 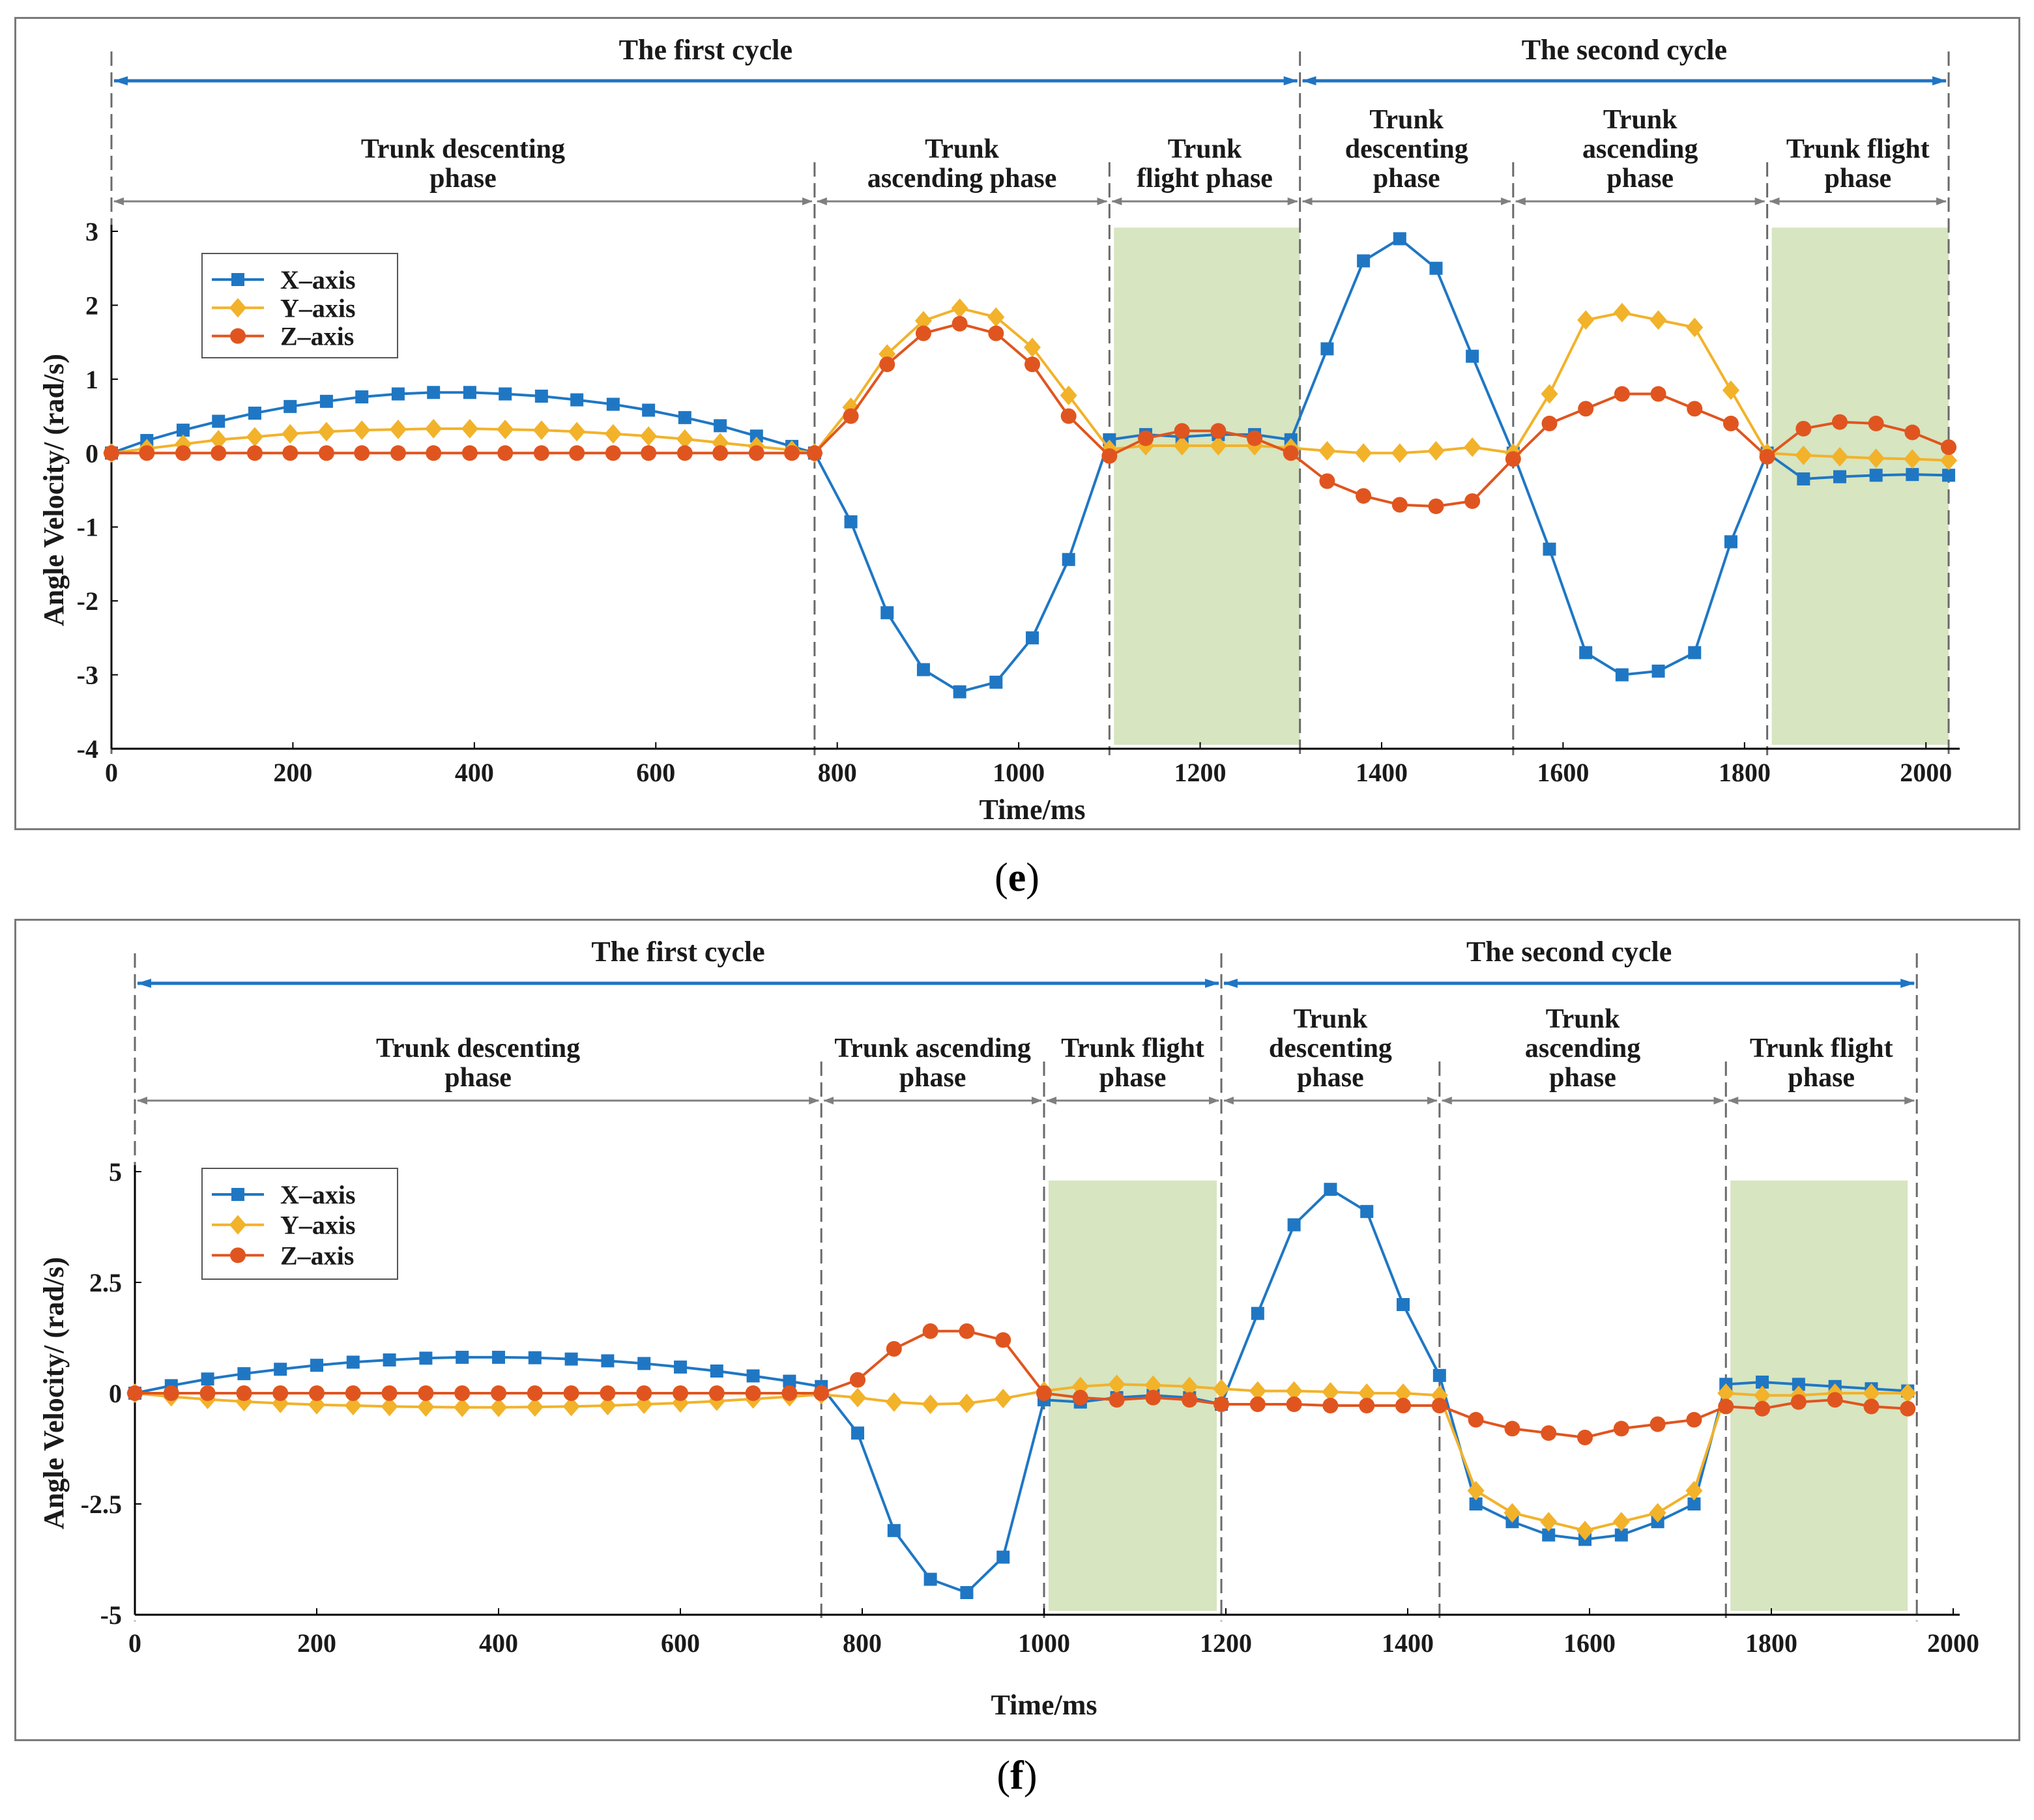 I want to click on legend-label: X–axis, so click(x=318, y=1194).